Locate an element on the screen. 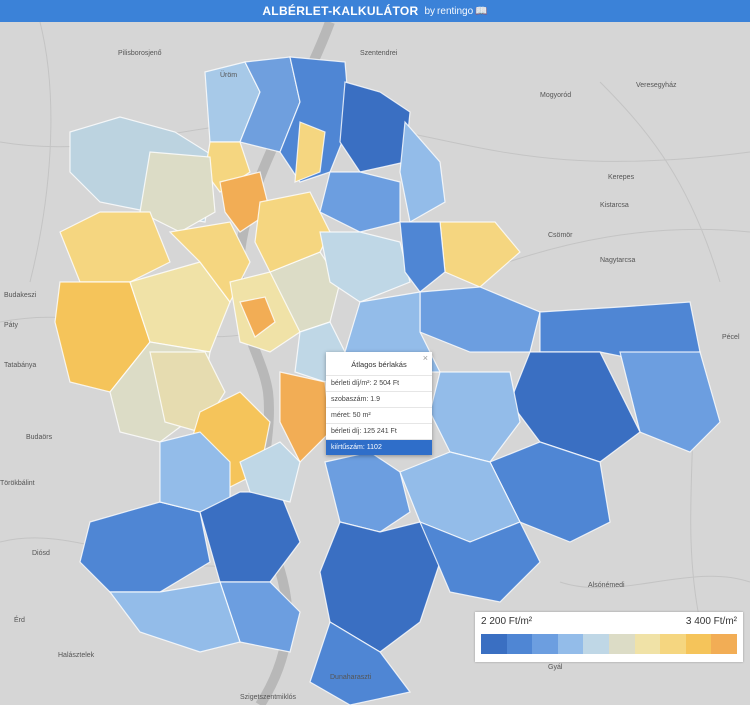 The width and height of the screenshot is (750, 705). popup-row-size: méret: 50 m² is located at coordinates (379, 415).